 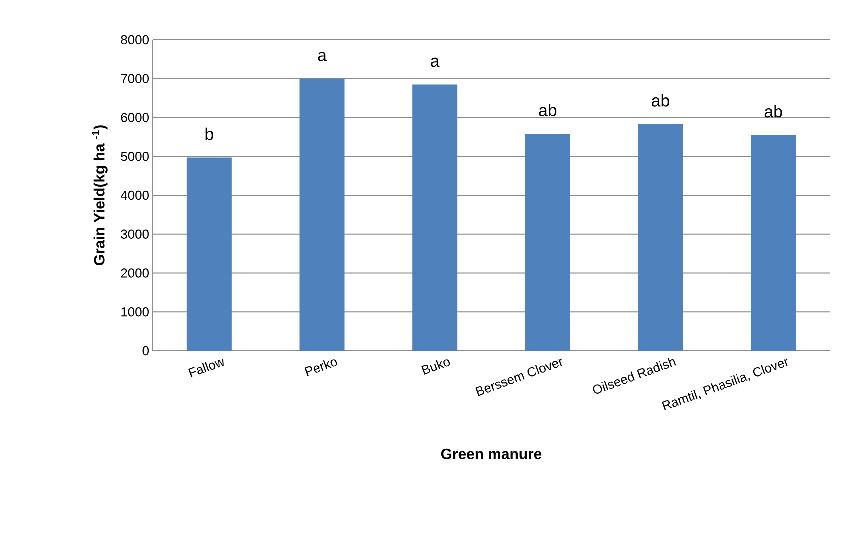 What do you see at coordinates (206, 368) in the screenshot?
I see `x-tick-label: Fallow` at bounding box center [206, 368].